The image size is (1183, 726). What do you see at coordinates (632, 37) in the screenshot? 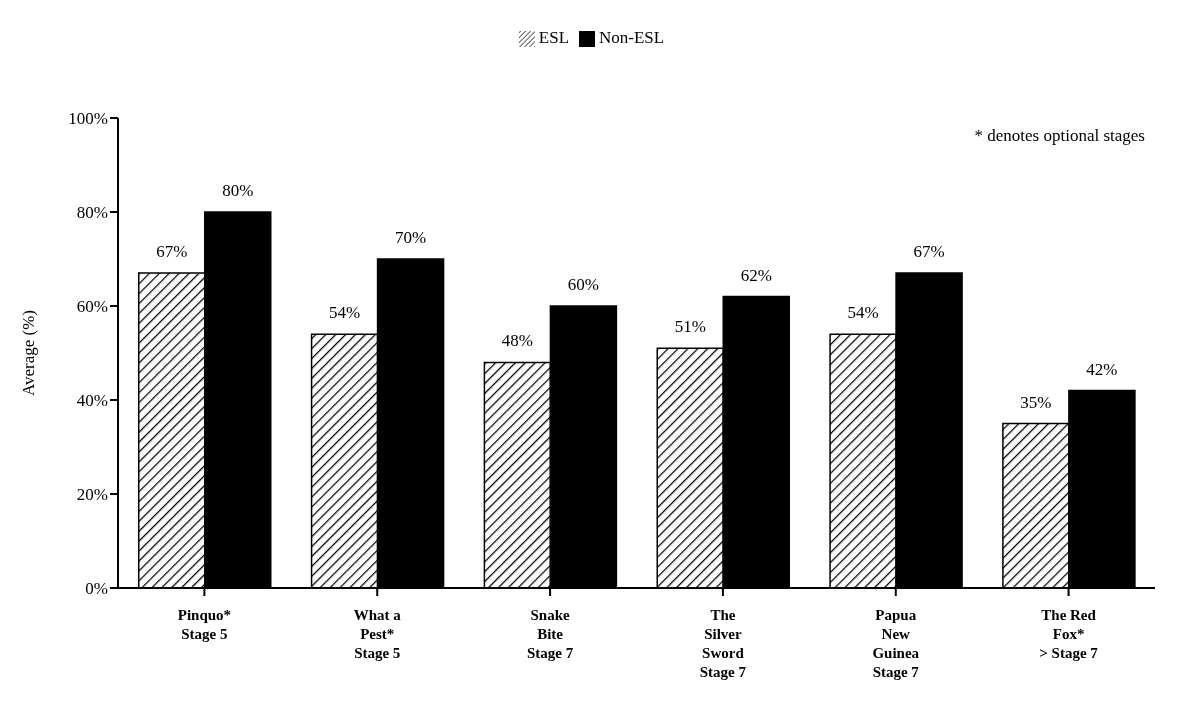
I see `legend-label: Non-ESL` at bounding box center [632, 37].